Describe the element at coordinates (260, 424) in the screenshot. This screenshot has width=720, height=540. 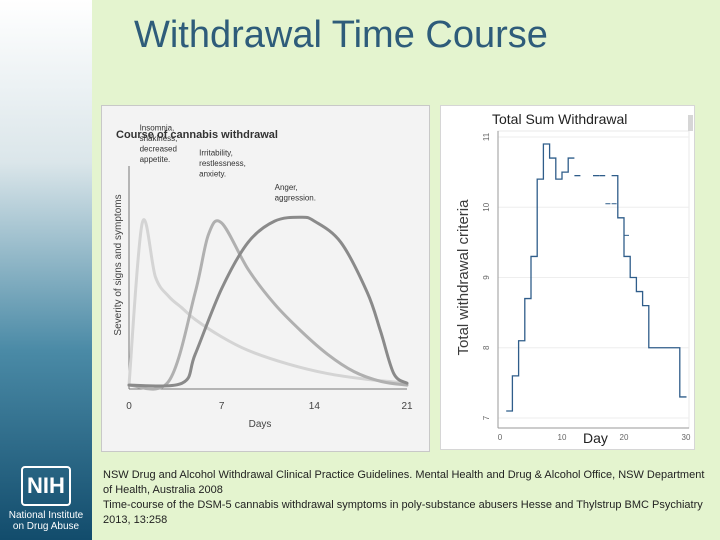
I see `left-chart-xlabel: Days` at that location.